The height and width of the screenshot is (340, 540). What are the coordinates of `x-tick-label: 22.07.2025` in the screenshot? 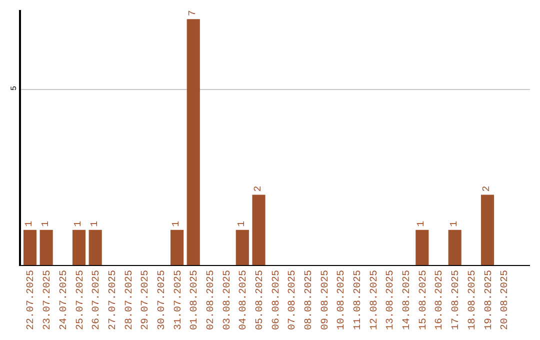 It's located at (32, 300).